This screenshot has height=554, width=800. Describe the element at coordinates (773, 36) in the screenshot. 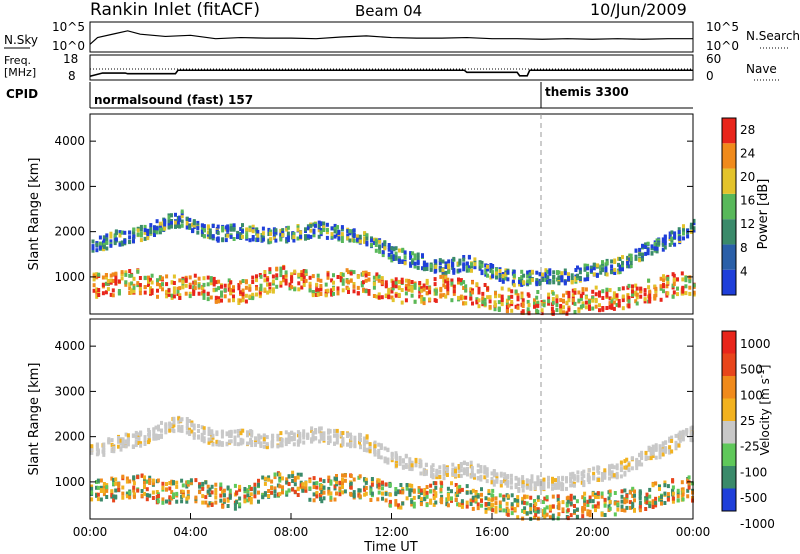

I see `nsearch-label: N.Search` at that location.